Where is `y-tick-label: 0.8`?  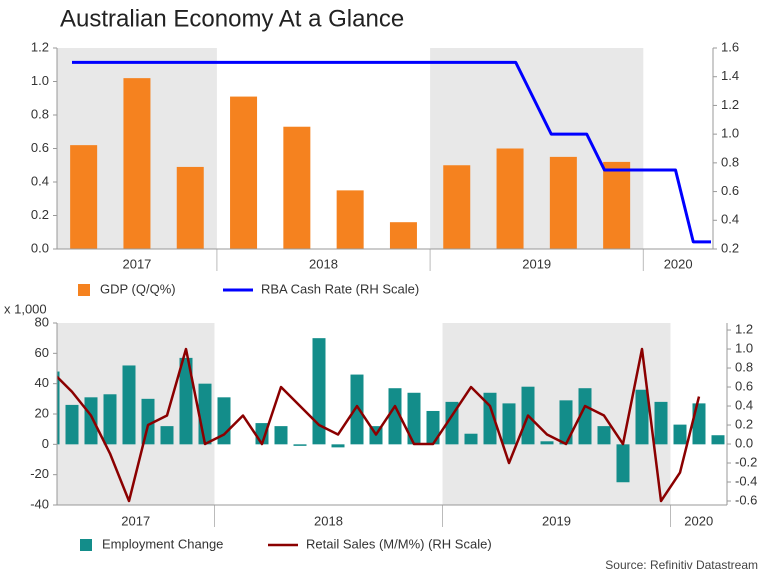
y-tick-label: 0.8 is located at coordinates (40, 113).